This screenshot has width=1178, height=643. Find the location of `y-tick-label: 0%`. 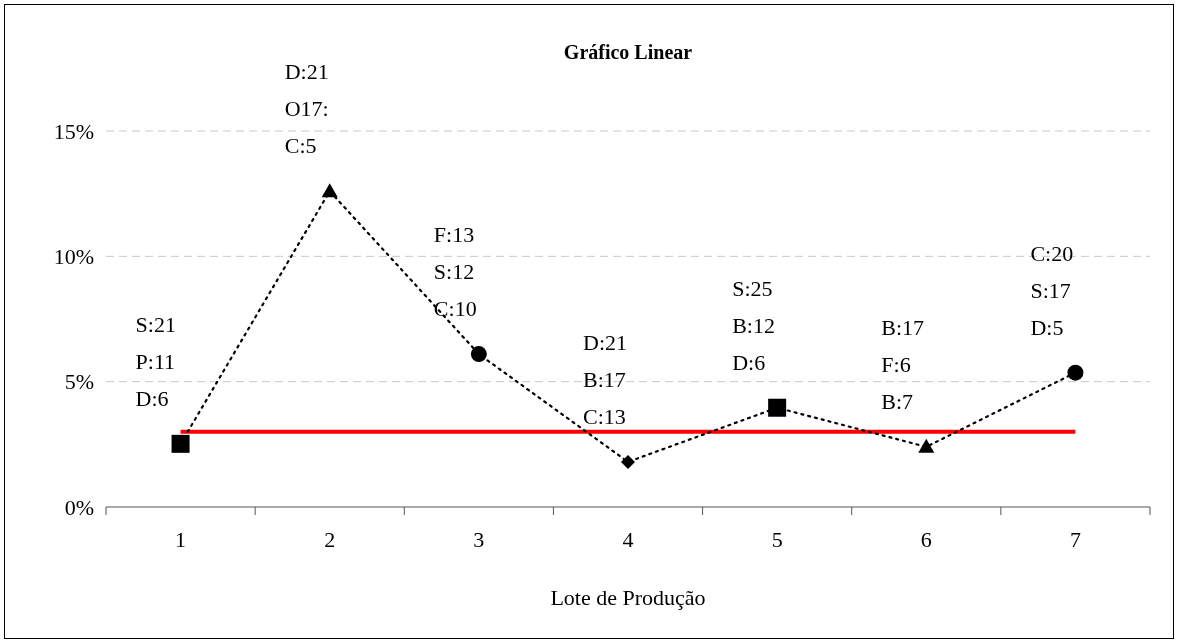

y-tick-label: 0% is located at coordinates (79, 507).